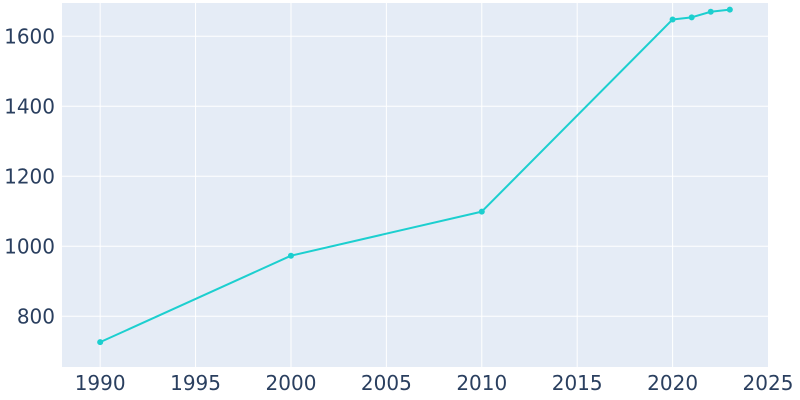 The width and height of the screenshot is (800, 400). What do you see at coordinates (100, 383) in the screenshot?
I see `x-tick-label: 1990` at bounding box center [100, 383].